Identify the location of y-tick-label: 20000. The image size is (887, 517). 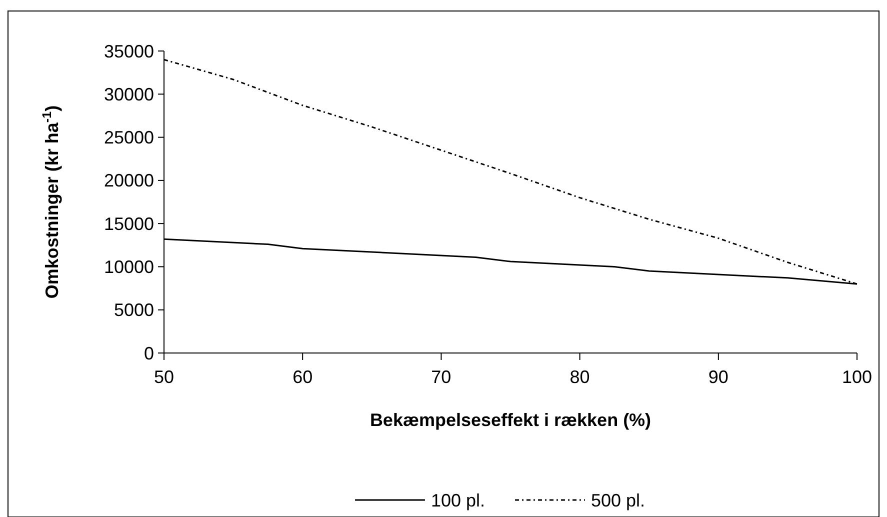
(129, 180).